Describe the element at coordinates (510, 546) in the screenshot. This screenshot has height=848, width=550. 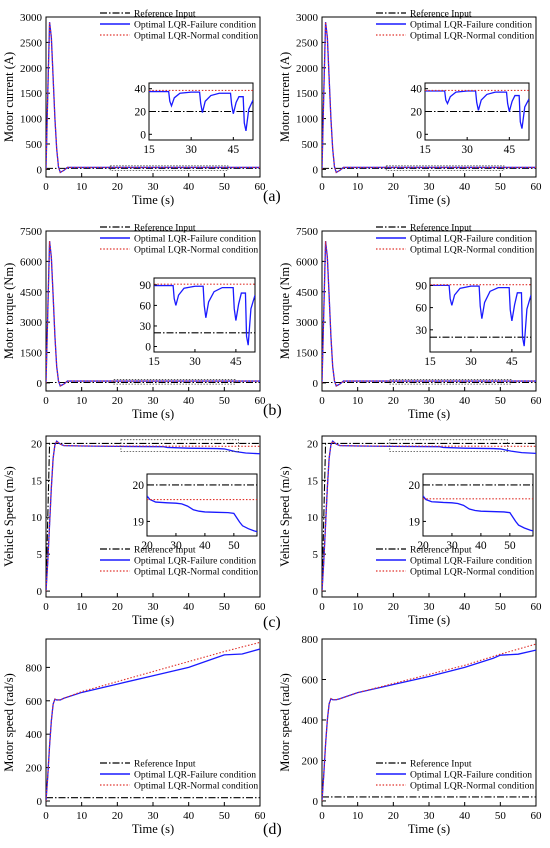
I see `inset-x-tick-label: 50` at that location.